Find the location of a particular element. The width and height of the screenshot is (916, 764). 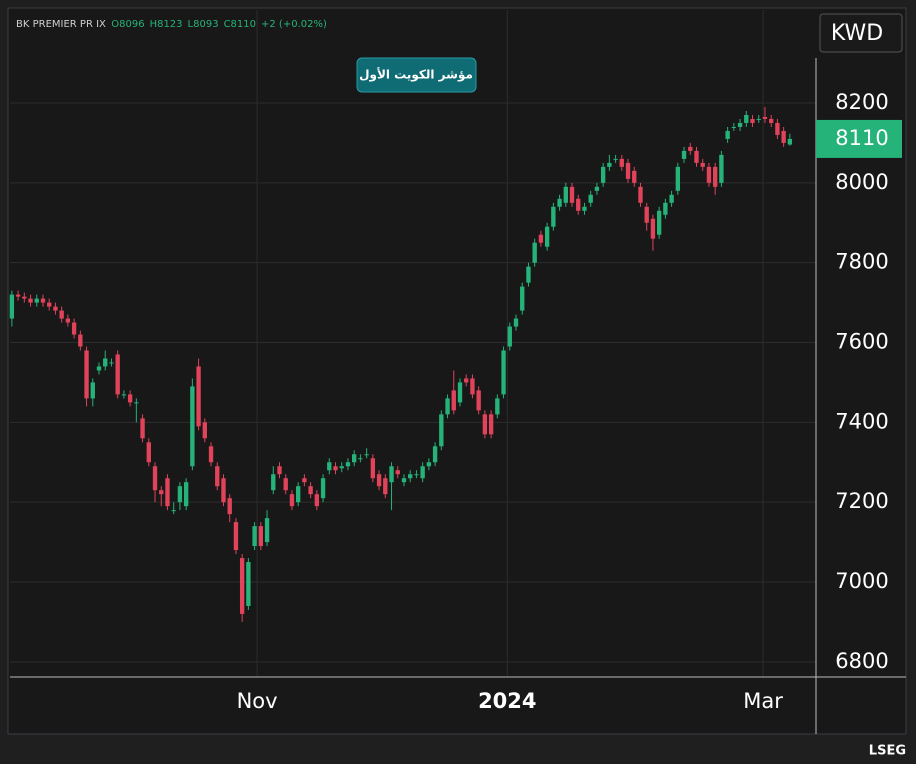

last-price: 8110 is located at coordinates (861, 138).